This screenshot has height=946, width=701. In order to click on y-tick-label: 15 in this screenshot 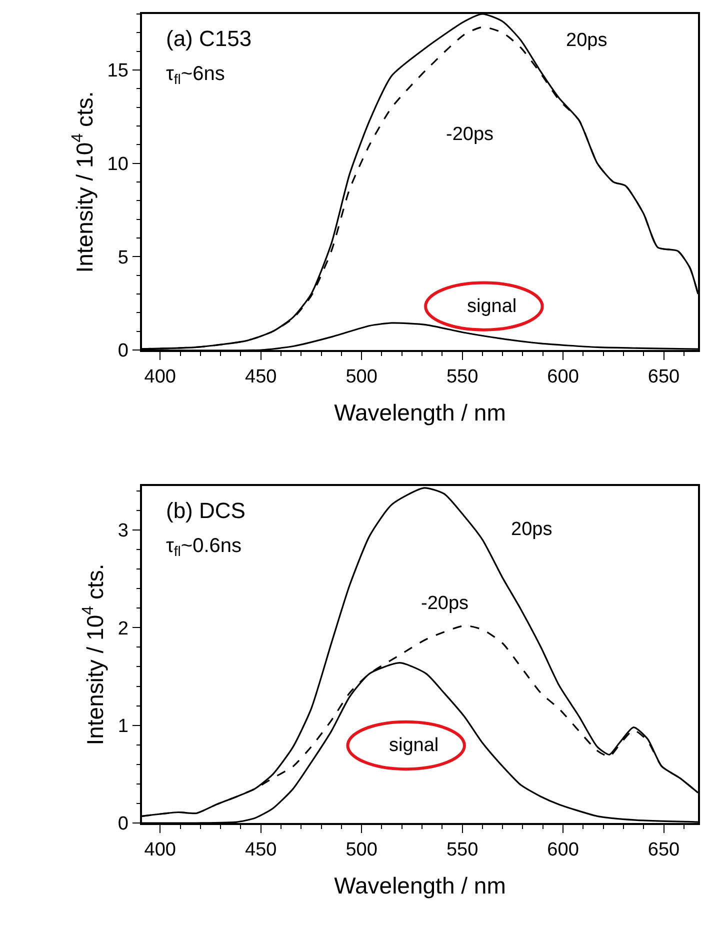, I will do `click(117, 71)`.